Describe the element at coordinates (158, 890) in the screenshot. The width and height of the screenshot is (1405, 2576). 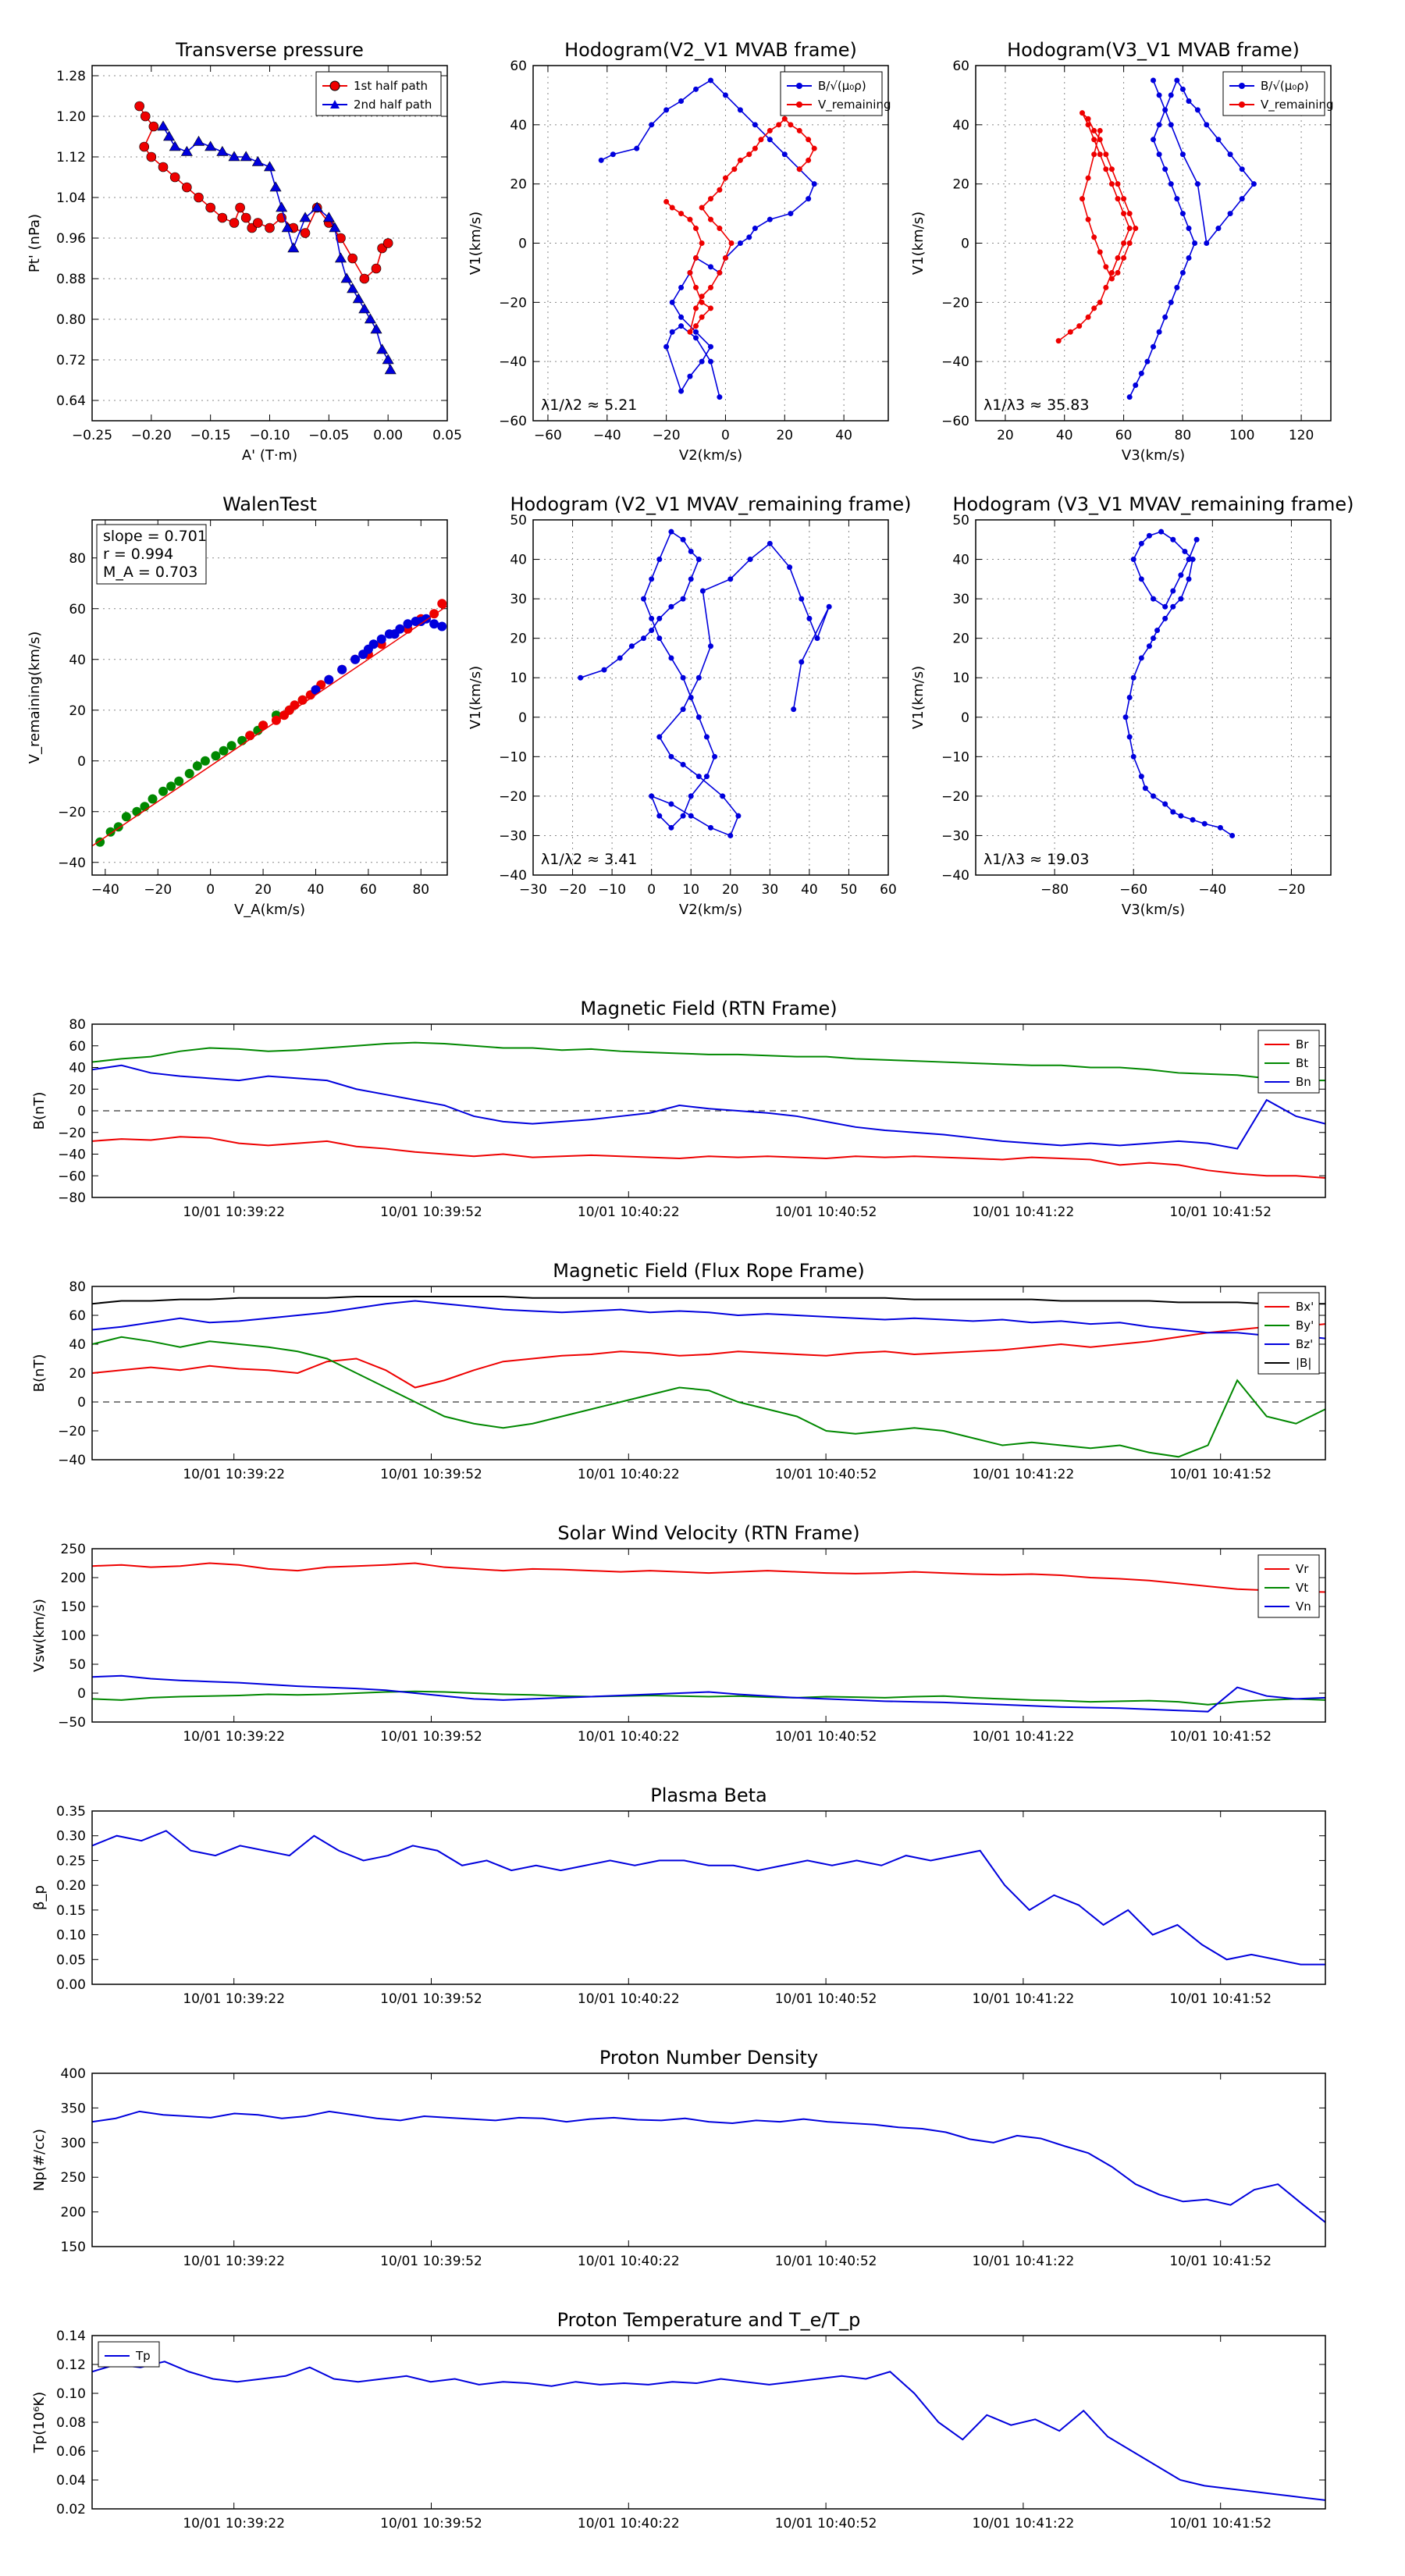
I see `x-tick-label: −20` at that location.